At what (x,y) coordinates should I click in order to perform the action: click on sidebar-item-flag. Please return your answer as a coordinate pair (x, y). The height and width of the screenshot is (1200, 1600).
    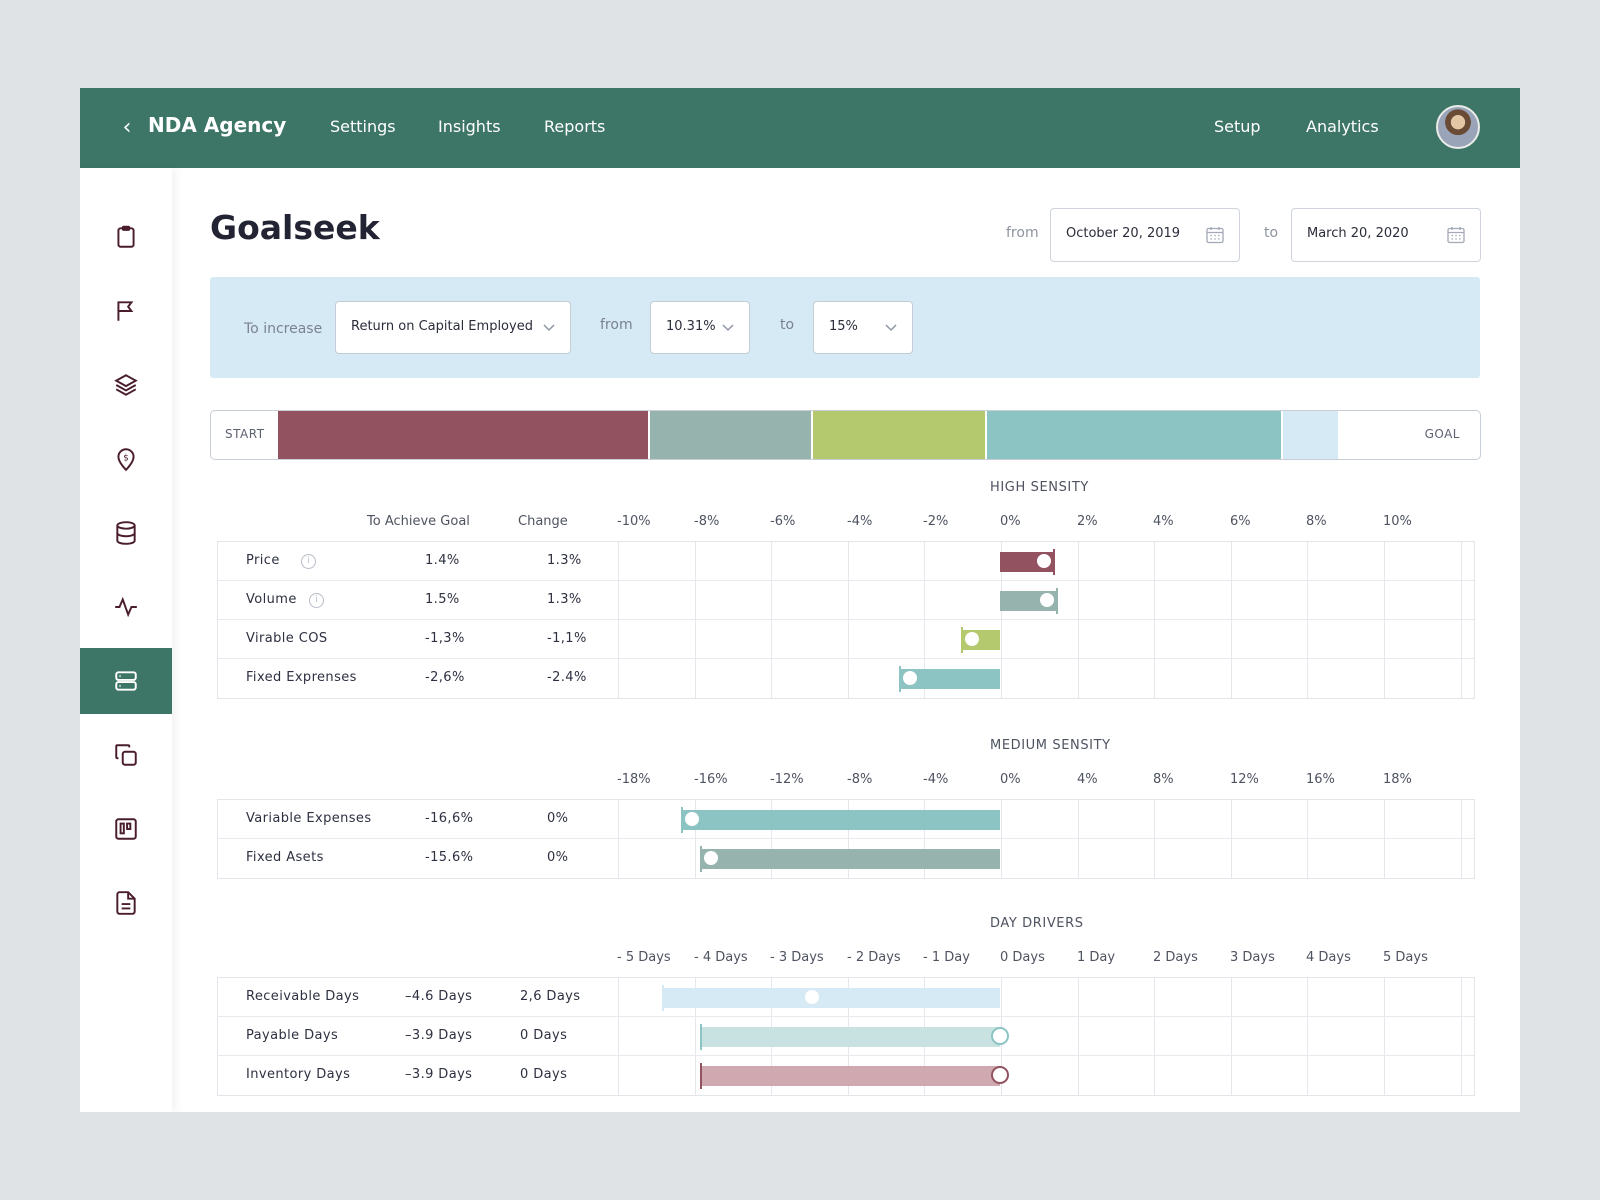
    Looking at the image, I should click on (126, 311).